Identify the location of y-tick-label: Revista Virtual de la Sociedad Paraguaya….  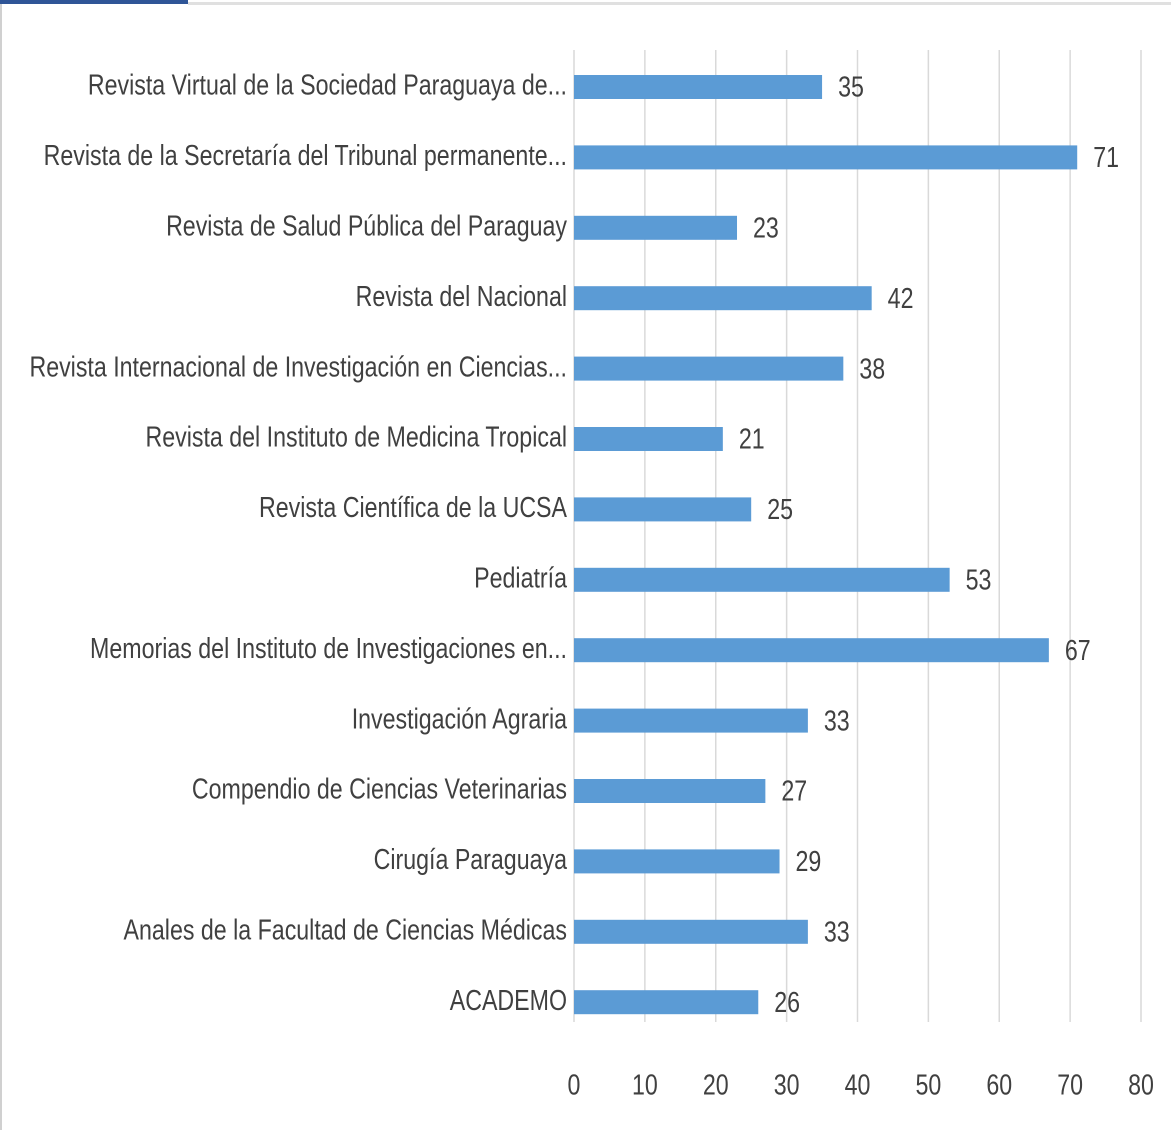
(327, 84).